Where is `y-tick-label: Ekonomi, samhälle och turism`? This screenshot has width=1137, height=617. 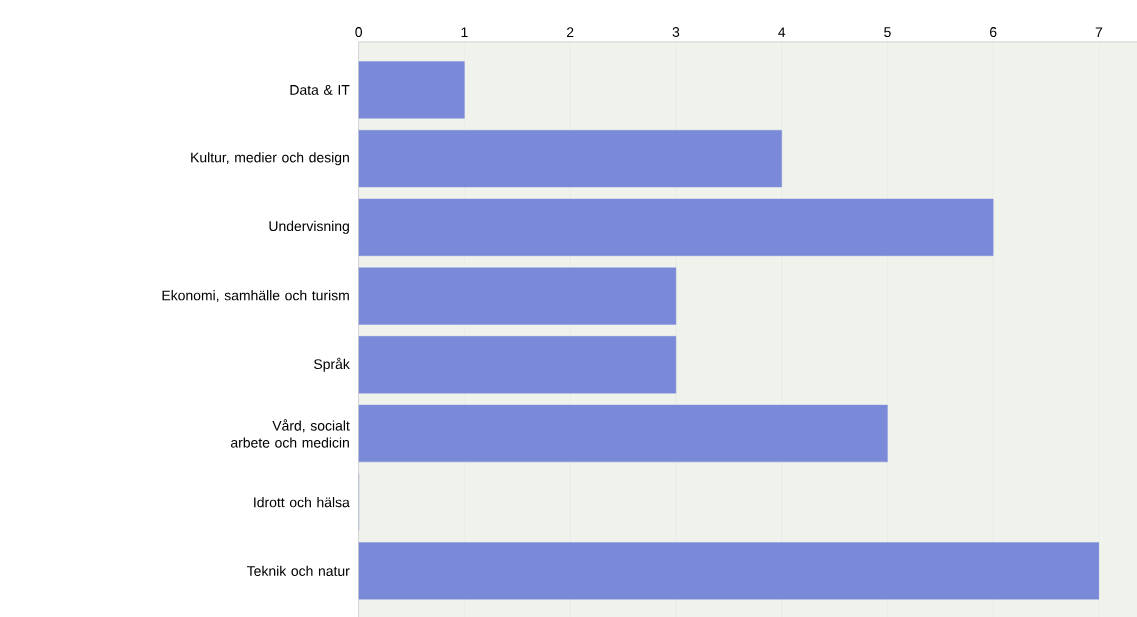 y-tick-label: Ekonomi, samhälle och turism is located at coordinates (255, 296).